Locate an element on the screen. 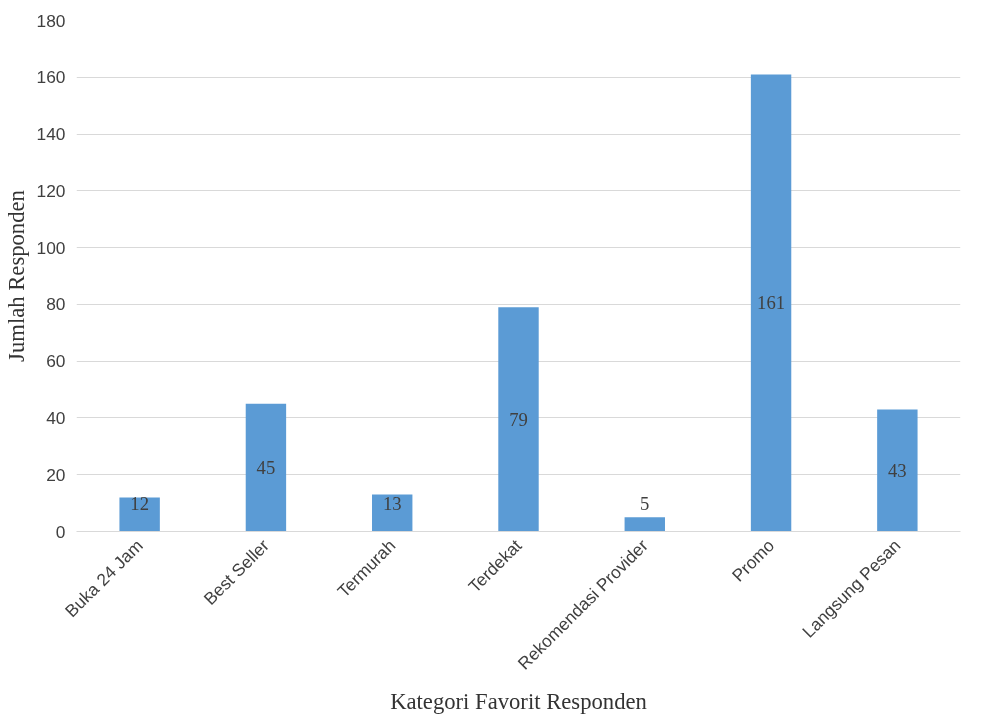  y-tick-label: 160 is located at coordinates (51, 77).